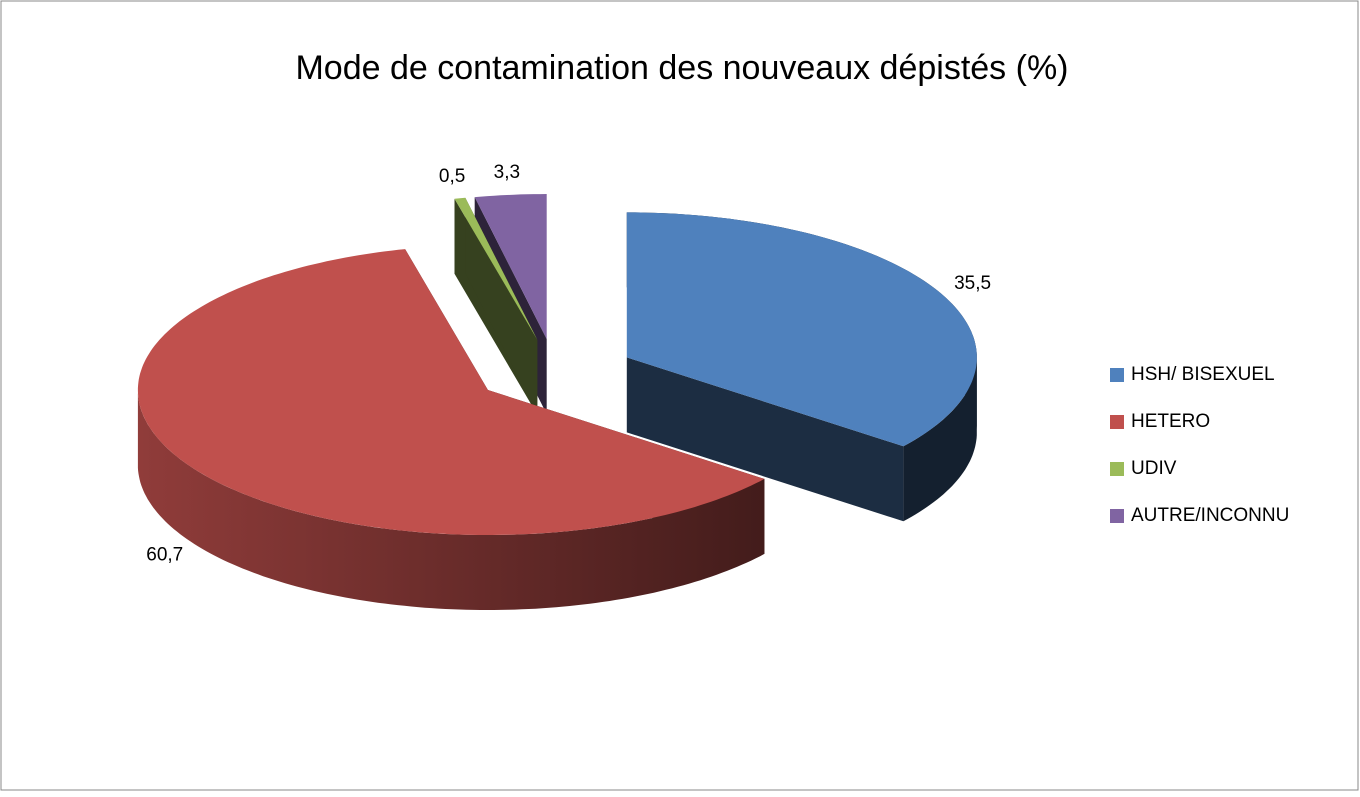 The height and width of the screenshot is (797, 1360). I want to click on legend-label: UDIV, so click(1154, 468).